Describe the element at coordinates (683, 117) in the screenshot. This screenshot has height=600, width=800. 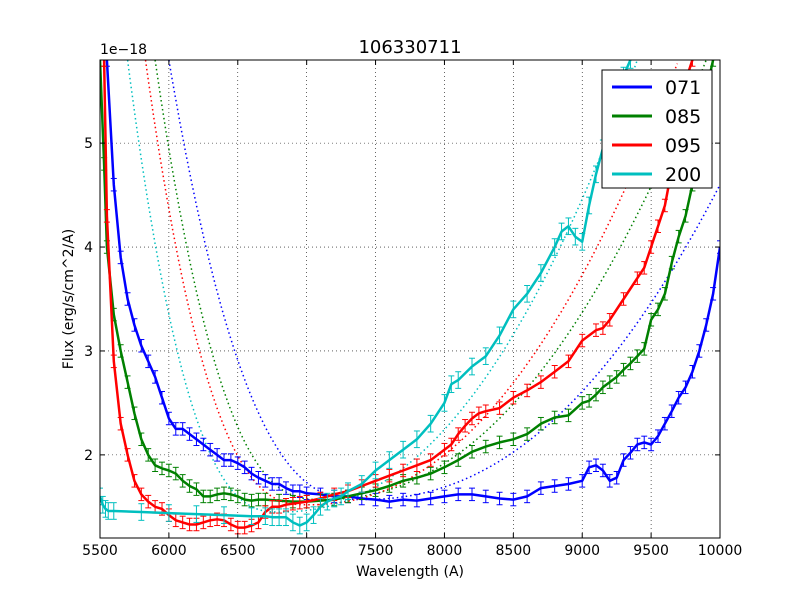
I see `legend-label-085: 085` at that location.